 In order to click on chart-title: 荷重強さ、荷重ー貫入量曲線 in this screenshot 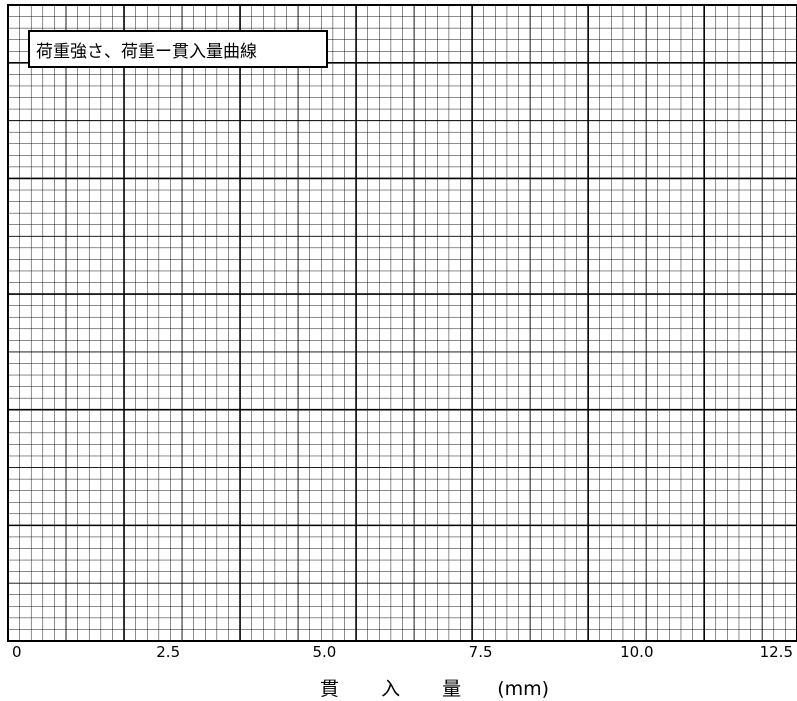, I will do `click(146, 49)`.